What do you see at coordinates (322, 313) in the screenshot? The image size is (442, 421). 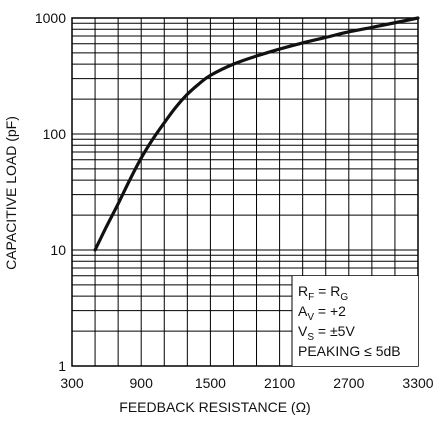 I see `annotation-line: AV = +2` at bounding box center [322, 313].